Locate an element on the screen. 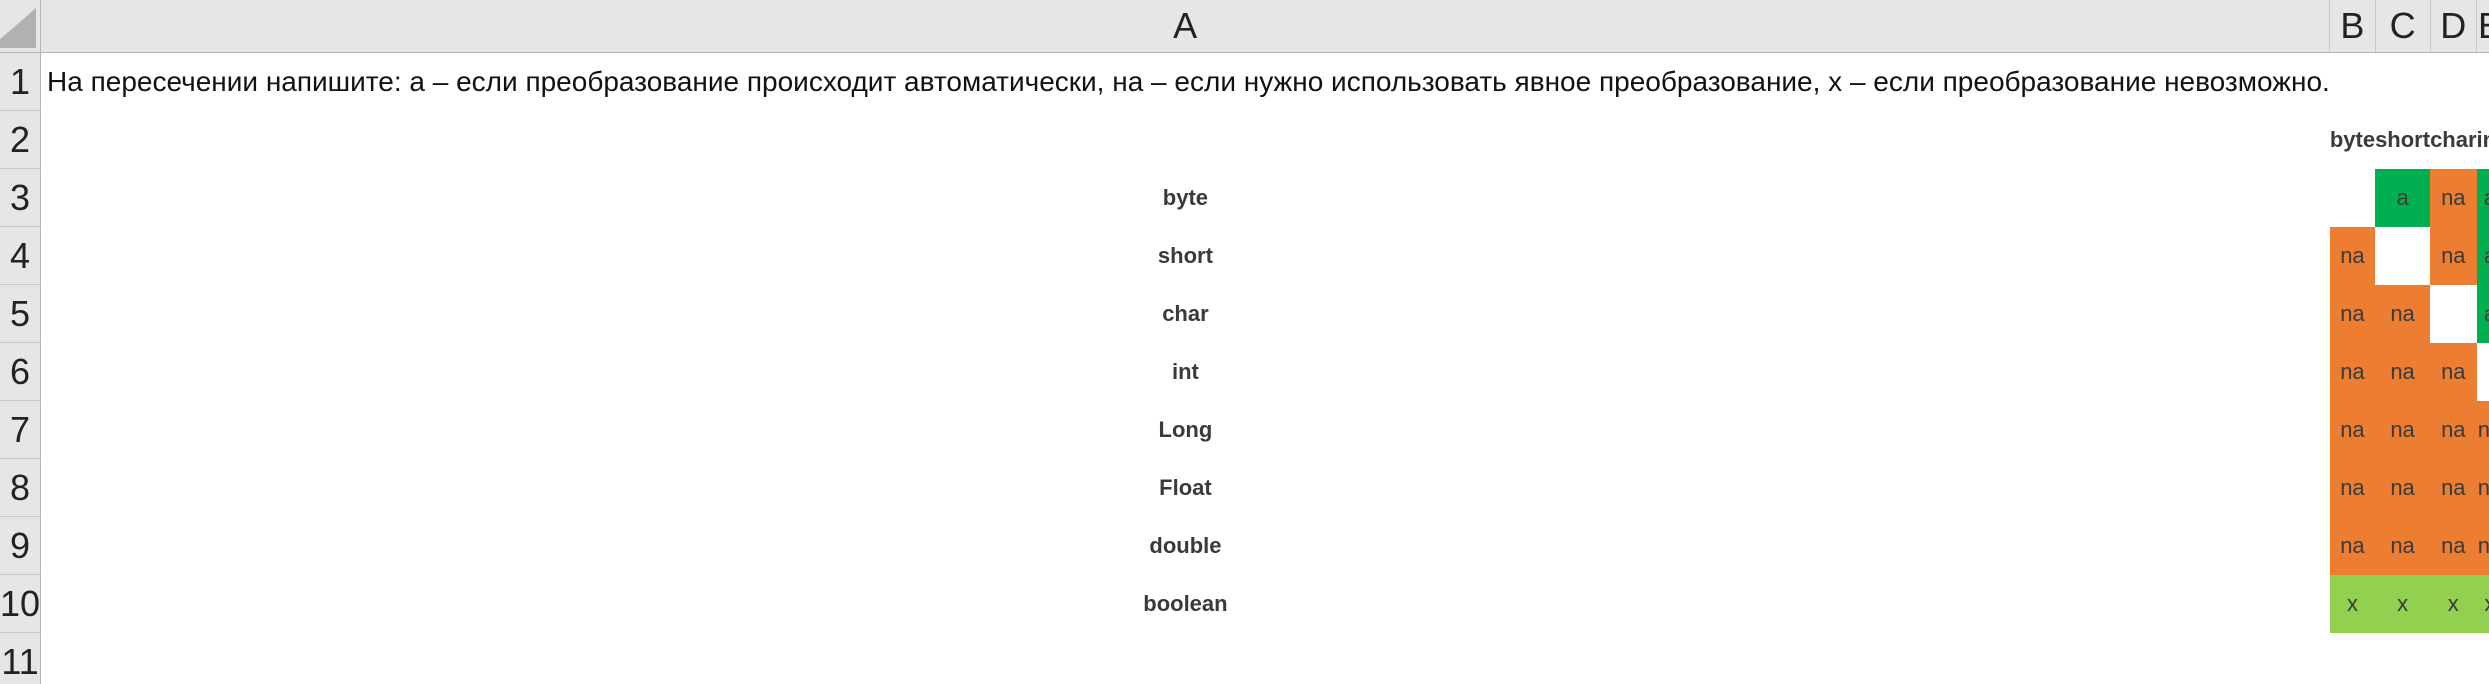  row-header-7: 7 is located at coordinates (21, 429).